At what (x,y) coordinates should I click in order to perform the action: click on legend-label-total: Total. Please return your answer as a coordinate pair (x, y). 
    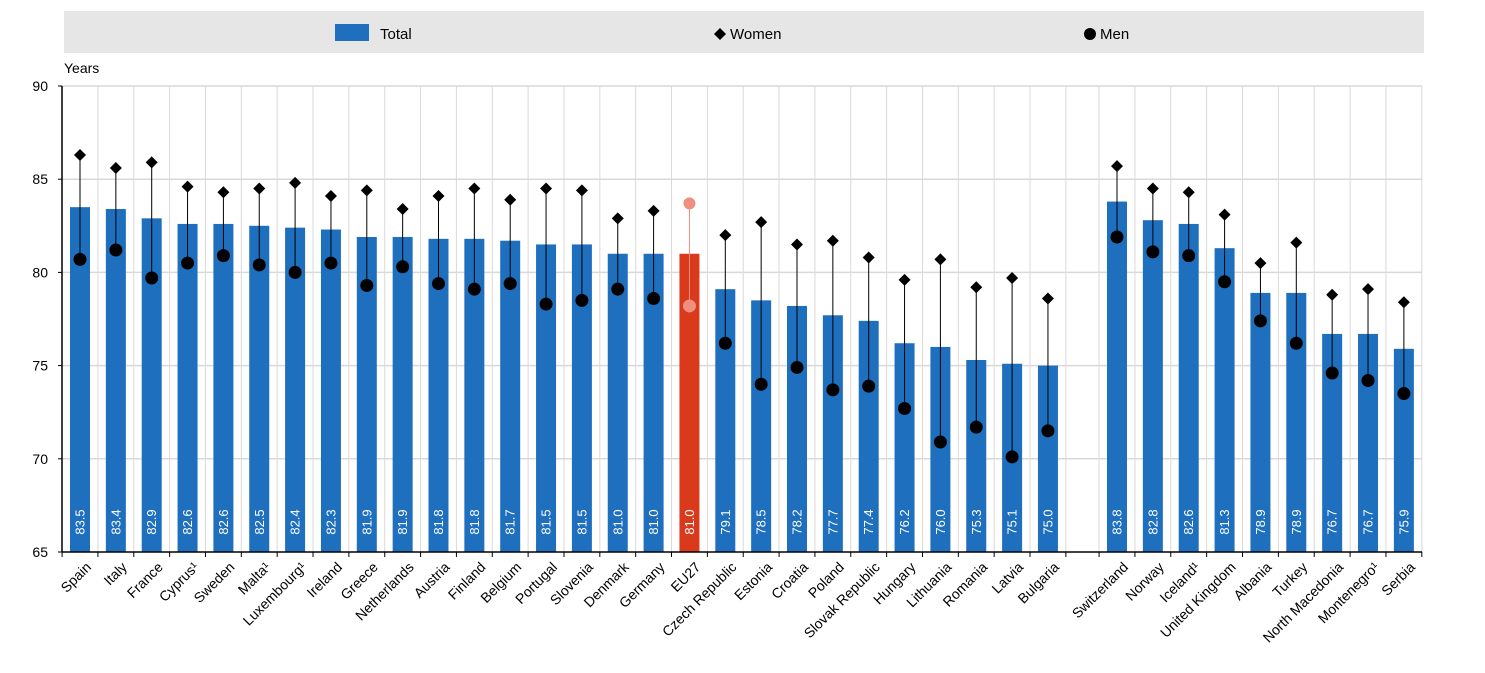
    Looking at the image, I should click on (396, 34).